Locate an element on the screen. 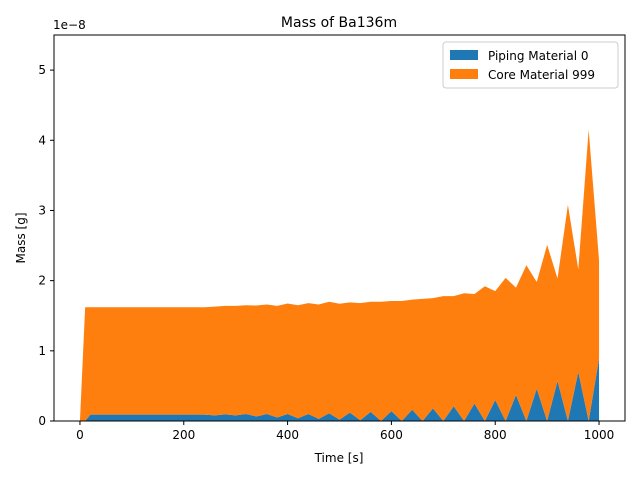 The image size is (640, 480). legend: Piping Material 0 Core Material 999 is located at coordinates (530, 65).